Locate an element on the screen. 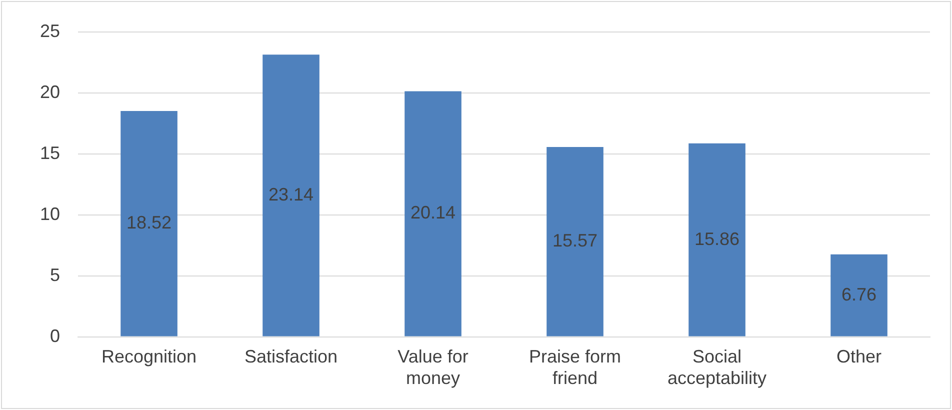 The height and width of the screenshot is (410, 952). y-tick-label: 15 is located at coordinates (50, 152).